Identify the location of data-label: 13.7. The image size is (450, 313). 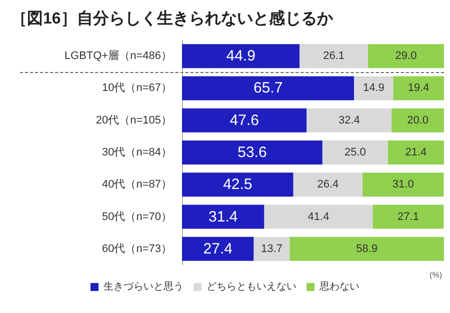
(271, 248).